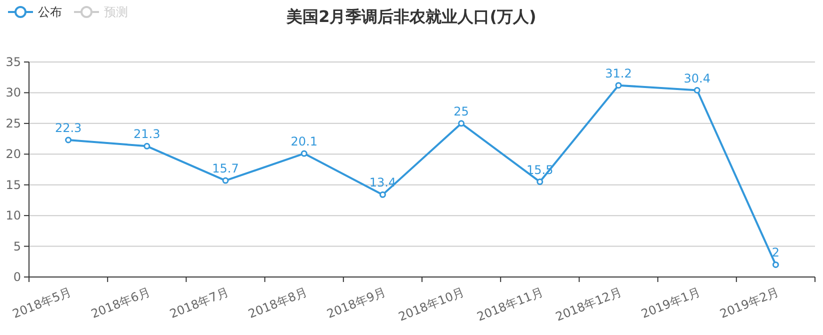 The width and height of the screenshot is (823, 335). Describe the element at coordinates (13, 154) in the screenshot. I see `y-tick-label: 20` at that location.